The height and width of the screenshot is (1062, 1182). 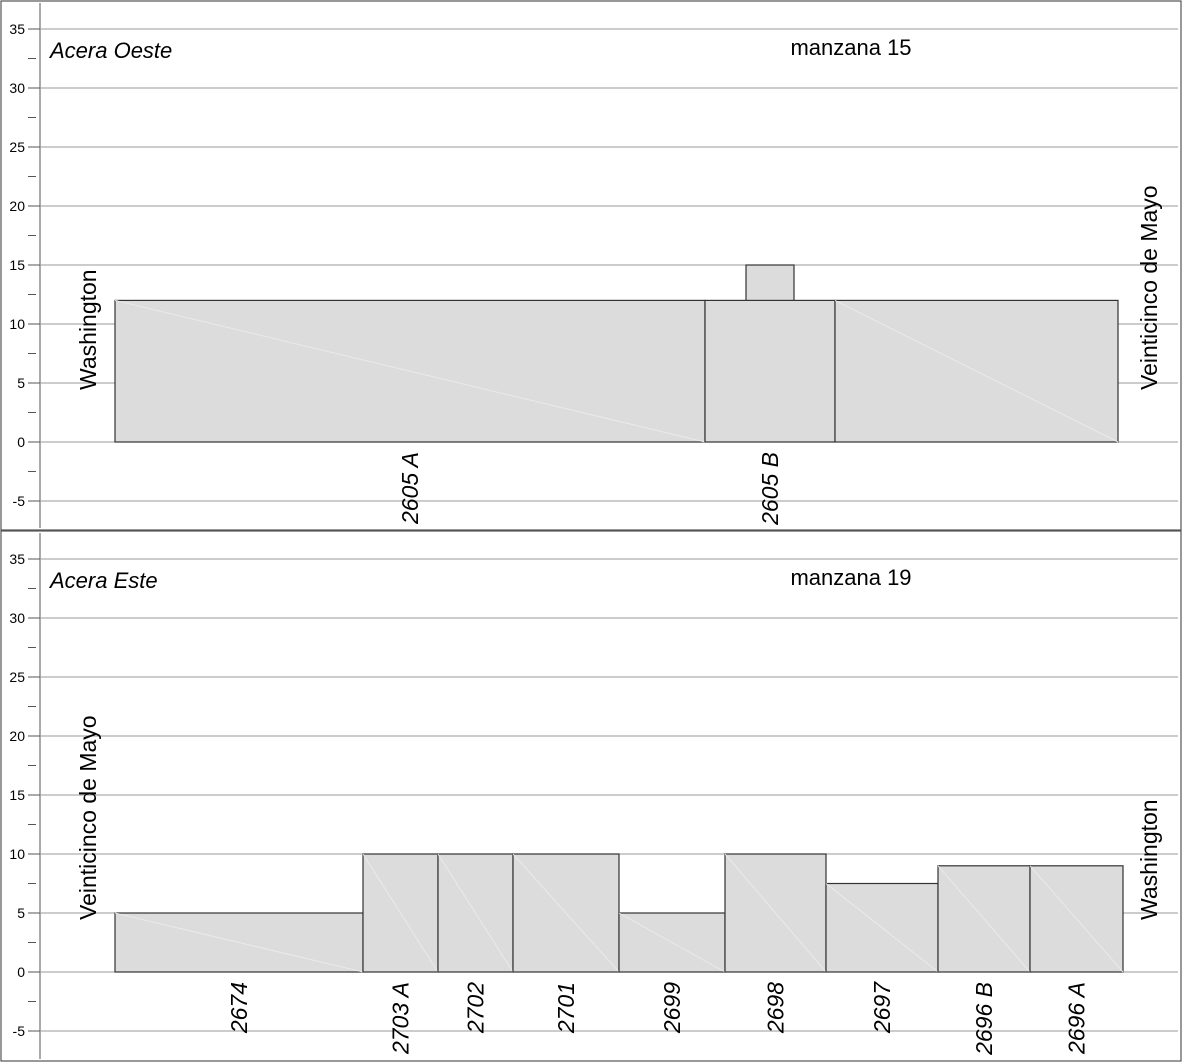 I want to click on lot-label: 2605 A, so click(x=410, y=488).